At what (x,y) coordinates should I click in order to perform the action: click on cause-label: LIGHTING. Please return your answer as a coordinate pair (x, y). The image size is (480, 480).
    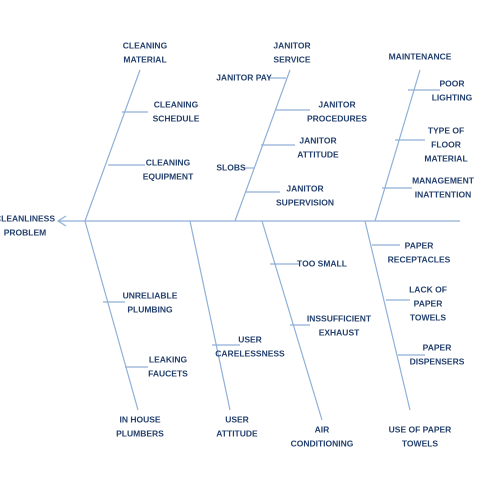
    Looking at the image, I should click on (452, 97).